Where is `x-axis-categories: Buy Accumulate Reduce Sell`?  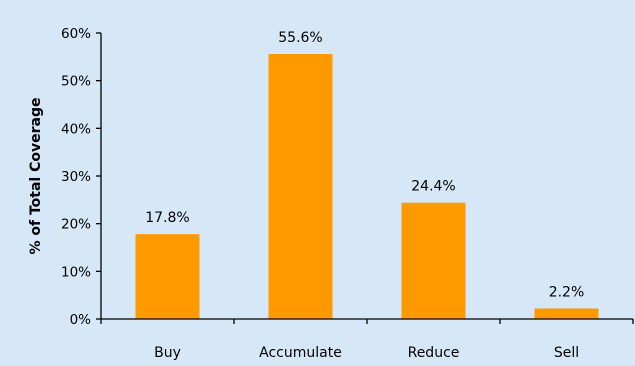 x-axis-categories: Buy Accumulate Reduce Sell is located at coordinates (366, 353).